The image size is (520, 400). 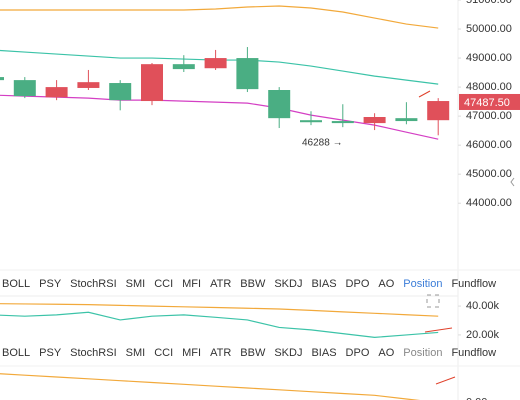 I want to click on expand-icon, so click(x=433, y=301).